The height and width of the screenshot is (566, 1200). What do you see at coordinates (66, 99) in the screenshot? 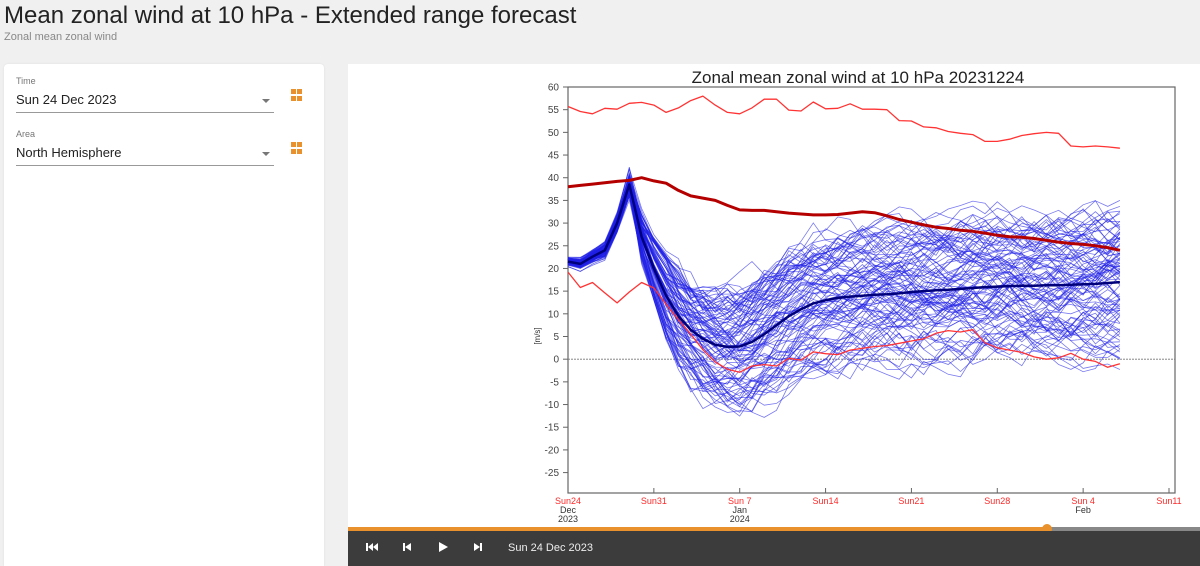
I see `time-value: Sun 24 Dec 2023` at bounding box center [66, 99].